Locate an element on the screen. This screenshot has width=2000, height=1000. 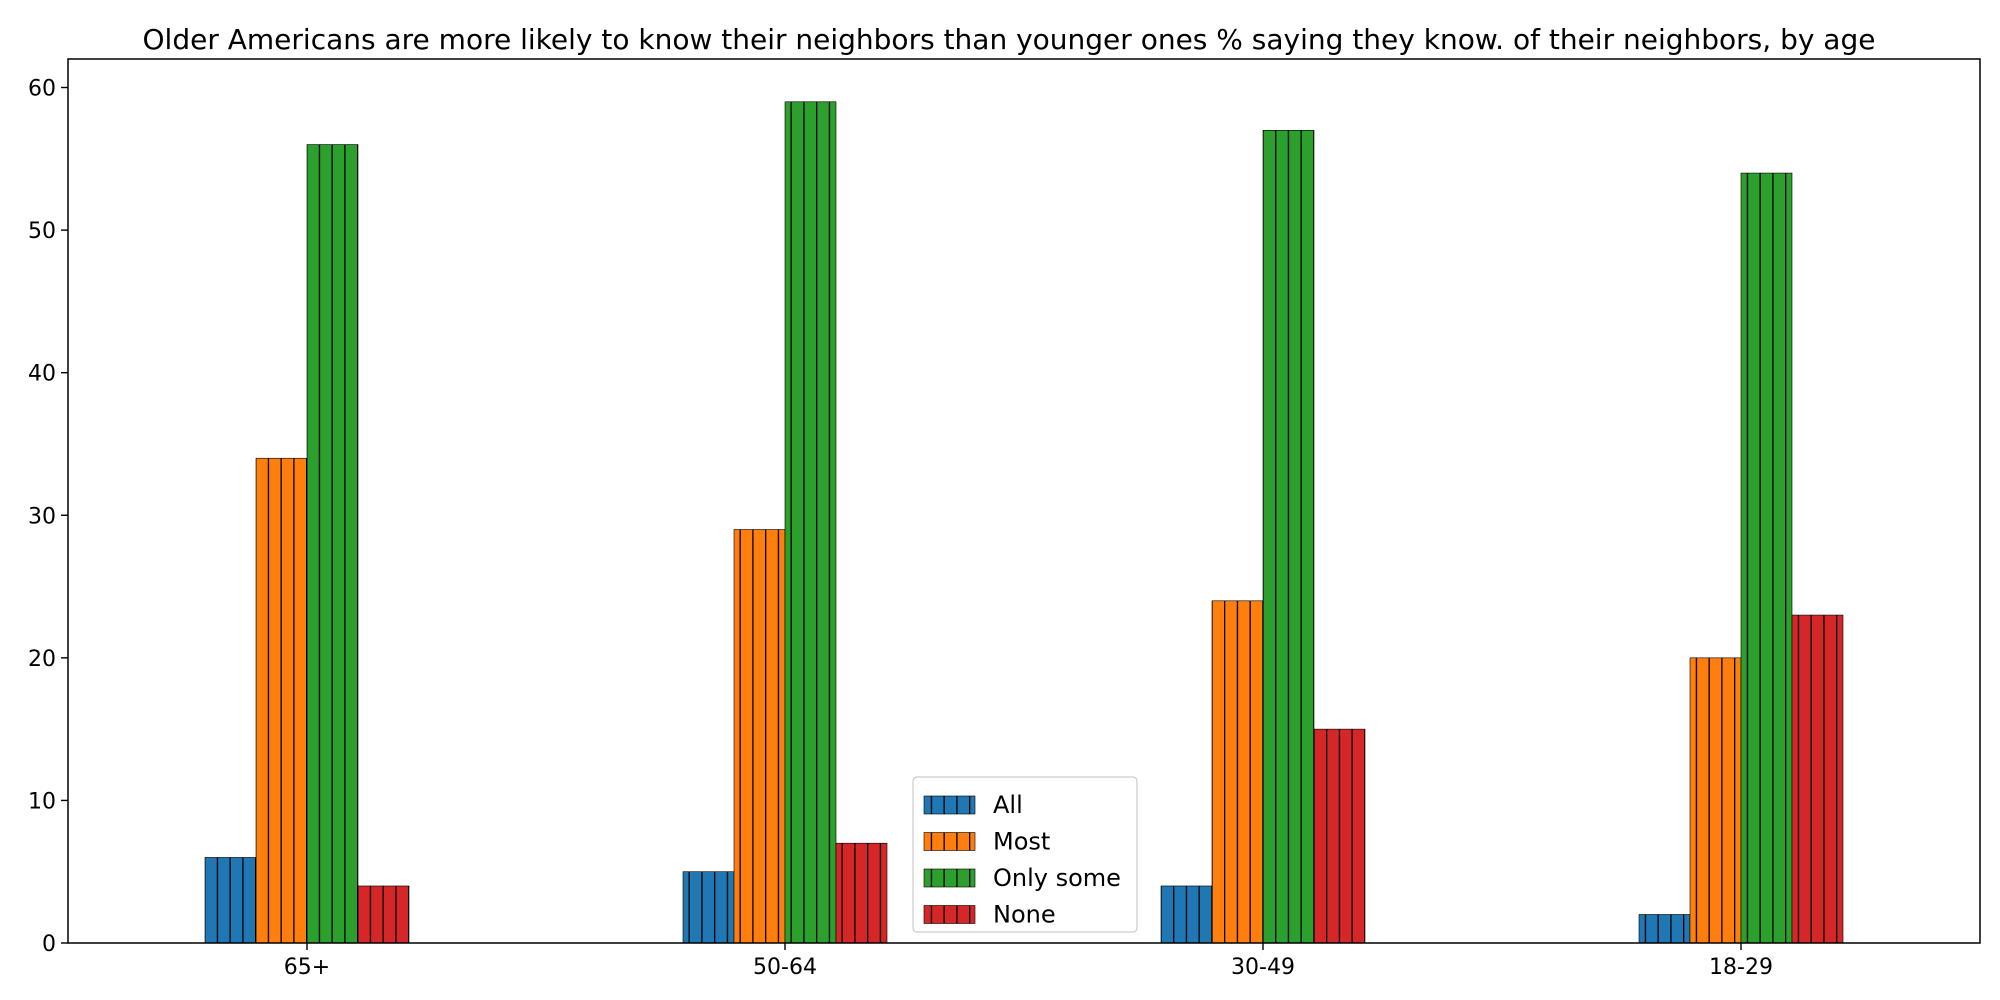
legend-swatch-only-some is located at coordinates (949, 878).